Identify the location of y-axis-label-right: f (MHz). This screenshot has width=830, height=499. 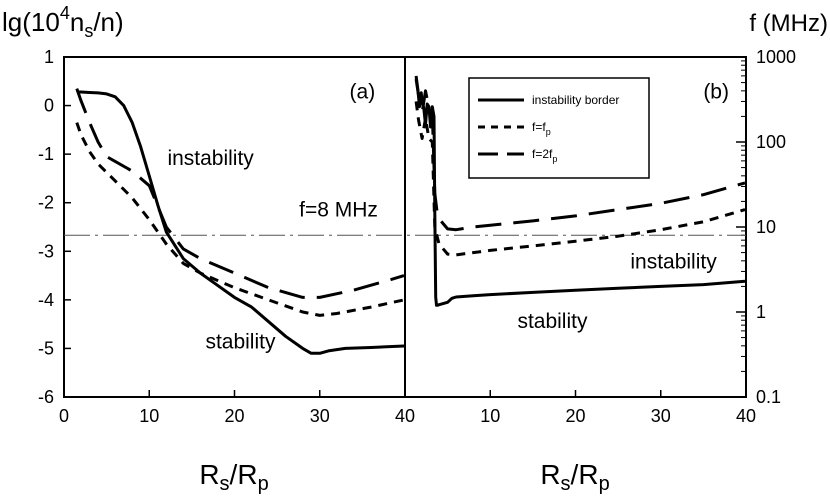
(788, 23).